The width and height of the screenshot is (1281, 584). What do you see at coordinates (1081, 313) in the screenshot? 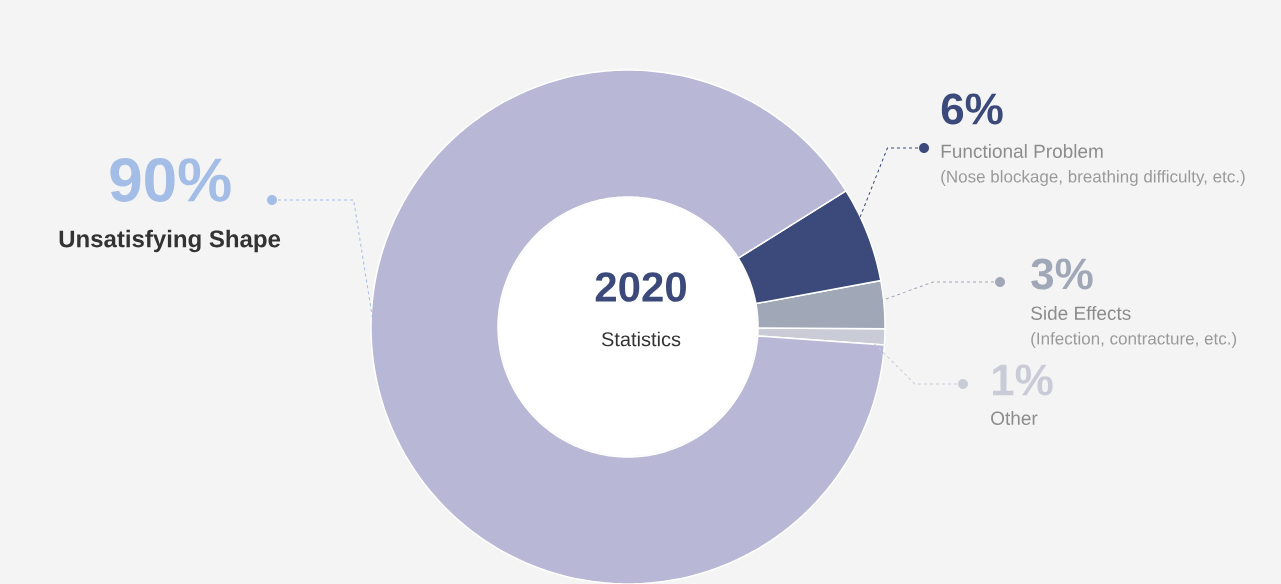
I see `slice-label: Side Effects` at bounding box center [1081, 313].